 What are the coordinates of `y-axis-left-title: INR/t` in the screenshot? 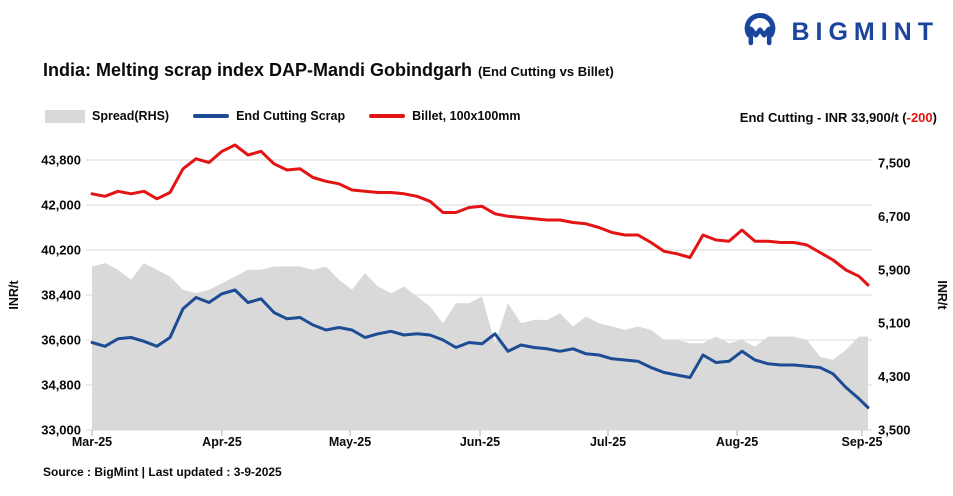 It's located at (14, 295).